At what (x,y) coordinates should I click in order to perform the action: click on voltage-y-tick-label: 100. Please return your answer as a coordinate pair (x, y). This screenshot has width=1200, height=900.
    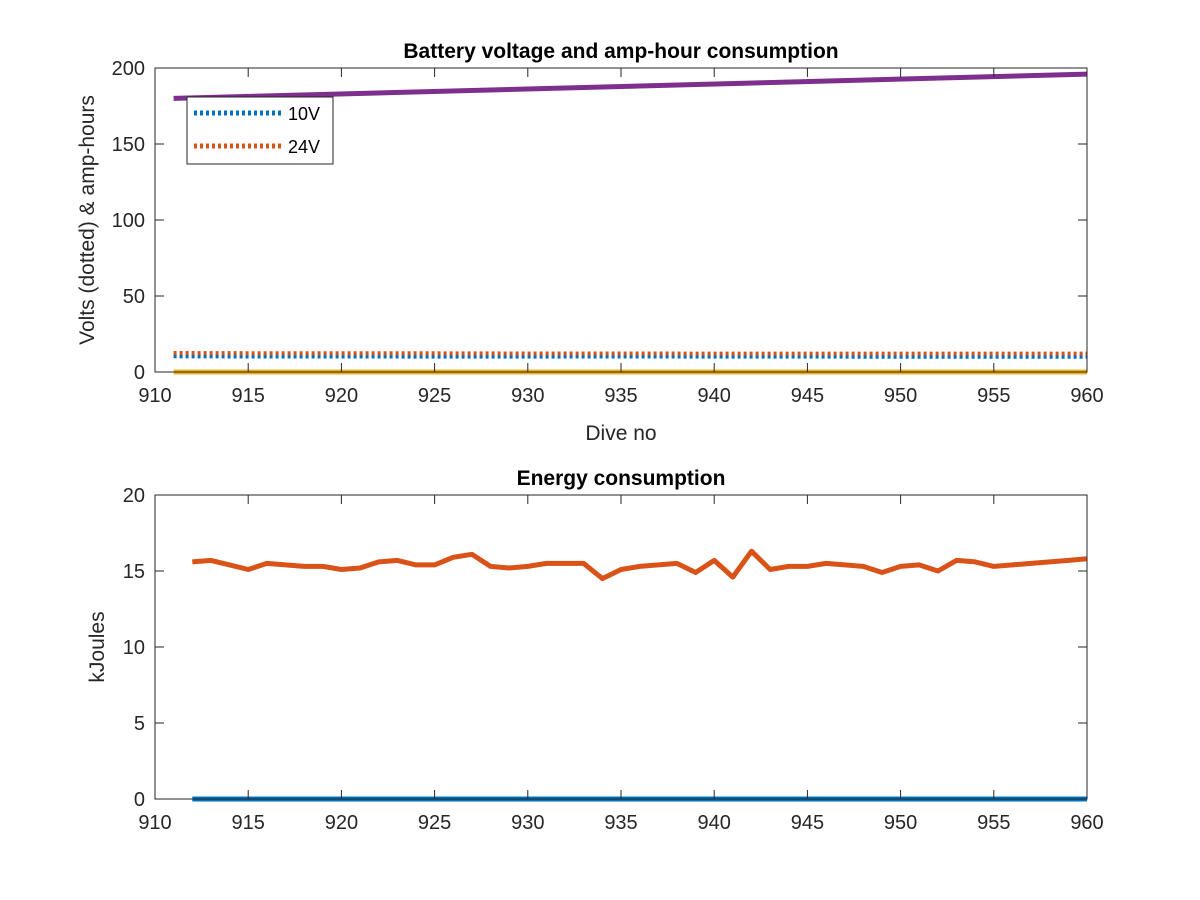
    Looking at the image, I should click on (128, 221).